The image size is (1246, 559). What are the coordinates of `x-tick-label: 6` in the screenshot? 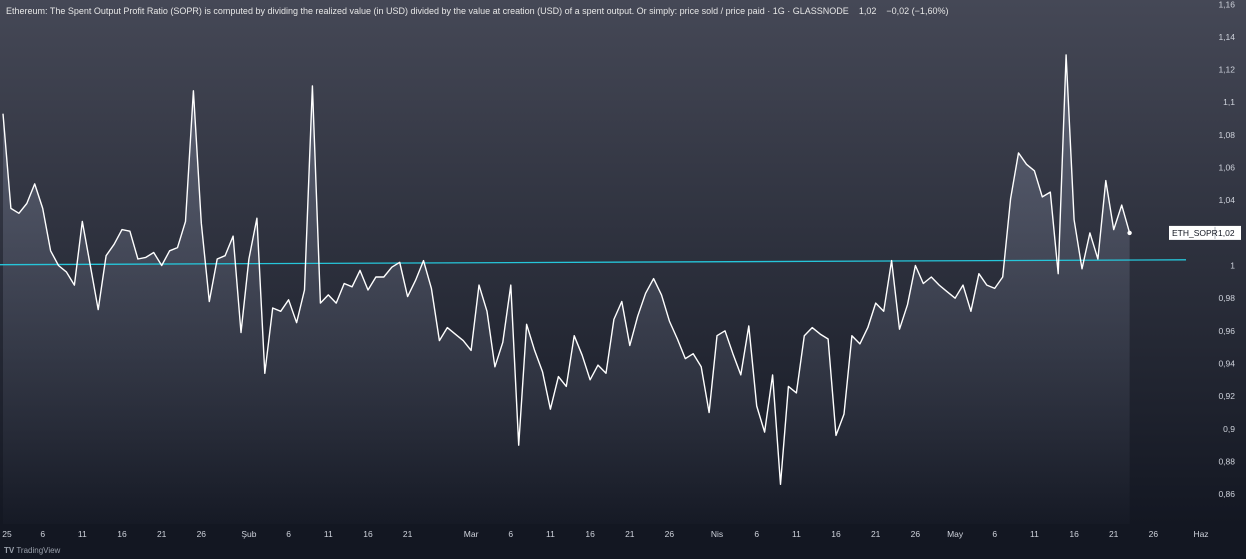 It's located at (510, 534).